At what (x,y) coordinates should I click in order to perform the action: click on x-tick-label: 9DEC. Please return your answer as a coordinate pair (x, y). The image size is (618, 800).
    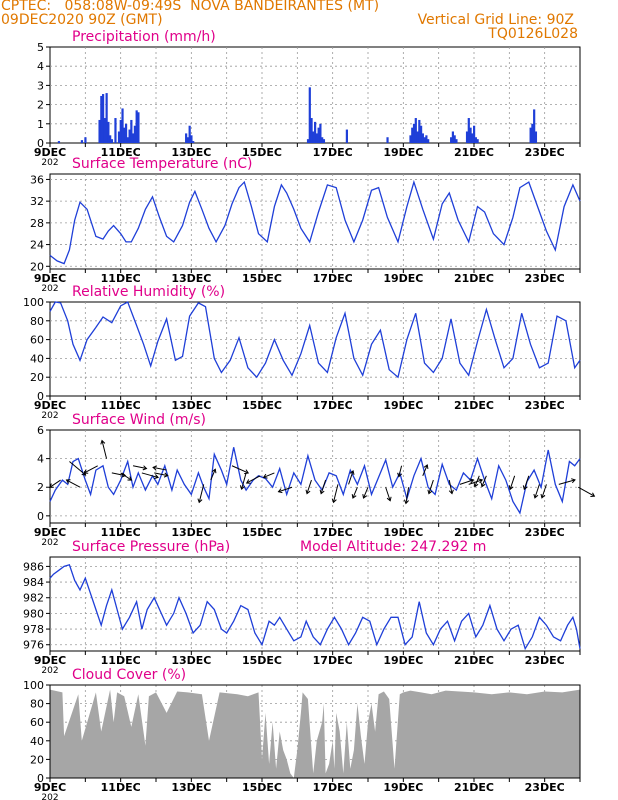
    Looking at the image, I should click on (50, 278).